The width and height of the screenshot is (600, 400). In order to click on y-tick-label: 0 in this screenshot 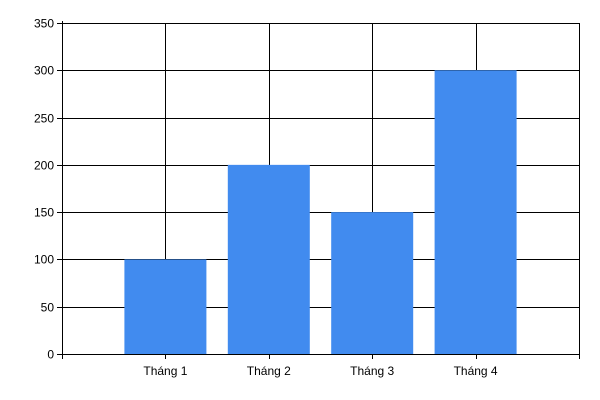, I will do `click(50, 355)`.